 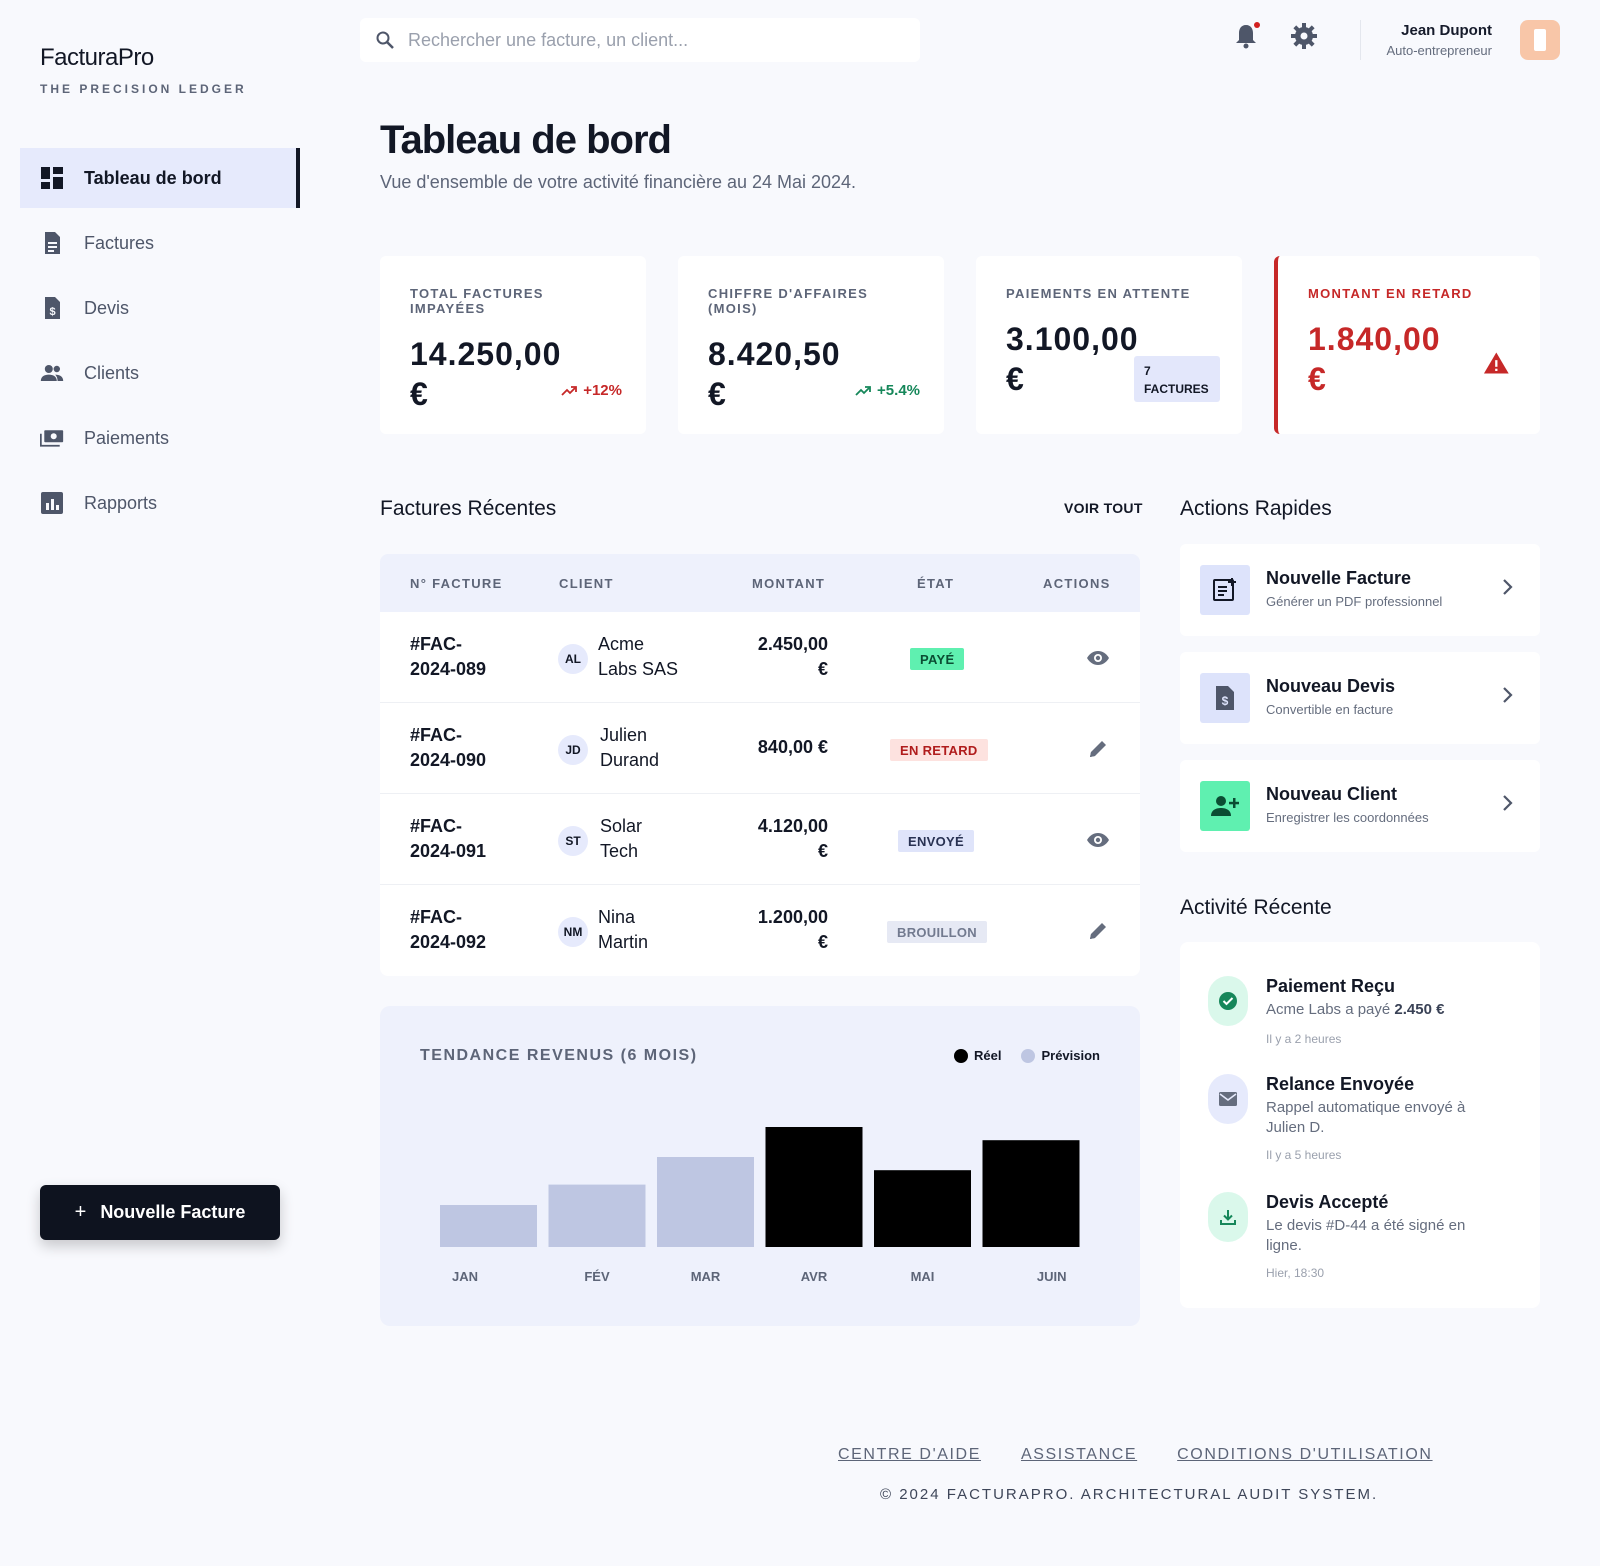 I want to click on x-tick-label: JUIN, so click(x=1052, y=1276).